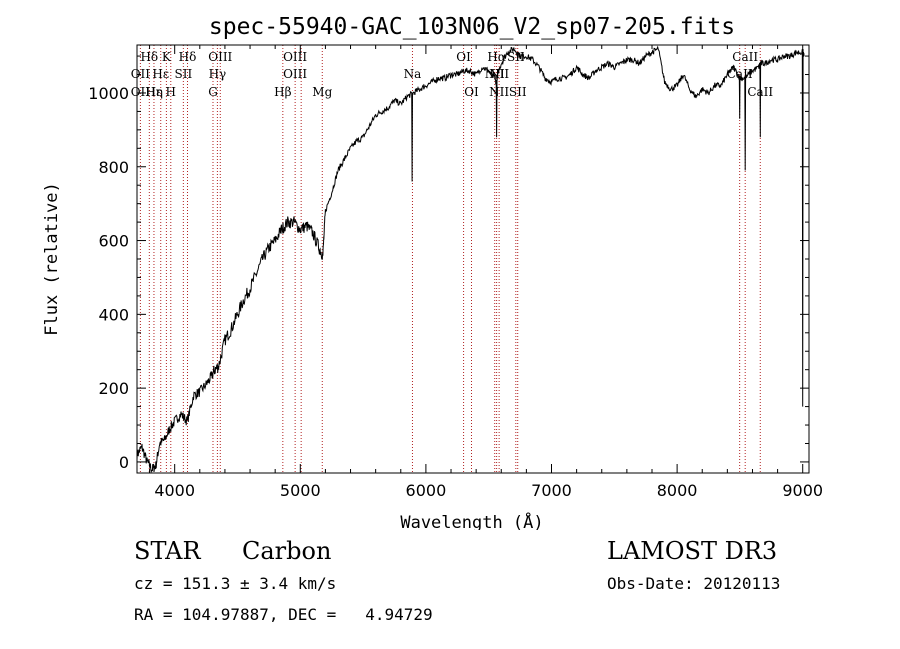 The image size is (900, 649). Describe the element at coordinates (287, 551) in the screenshot. I see `object-subclass: Carbon` at that location.